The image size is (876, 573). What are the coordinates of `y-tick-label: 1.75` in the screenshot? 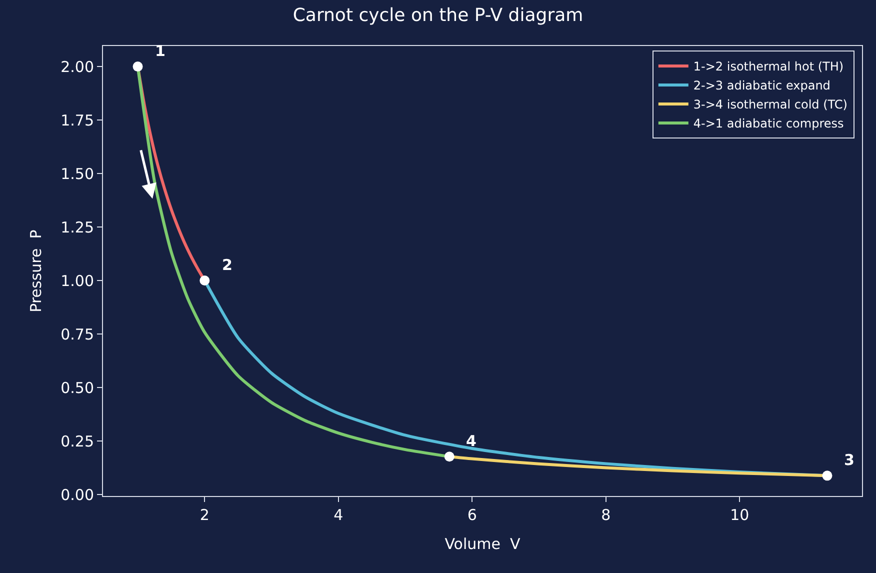 It's located at (77, 120).